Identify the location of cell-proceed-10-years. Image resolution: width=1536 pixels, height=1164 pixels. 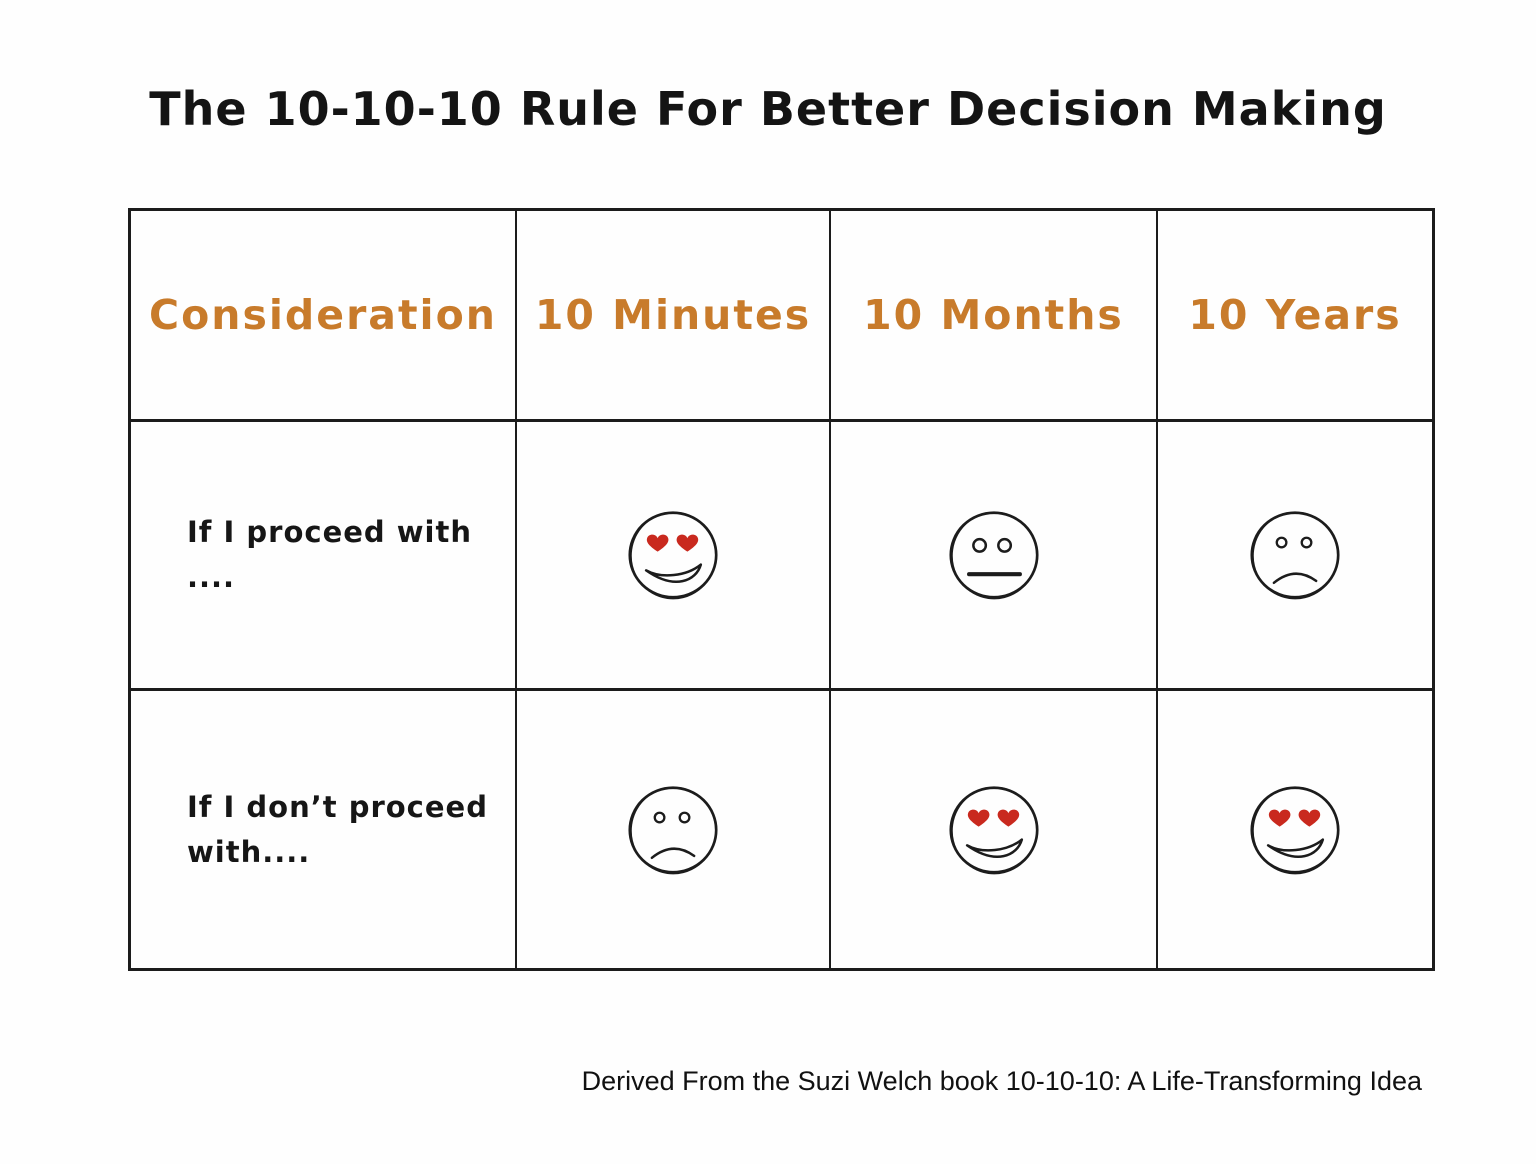
(1295, 556).